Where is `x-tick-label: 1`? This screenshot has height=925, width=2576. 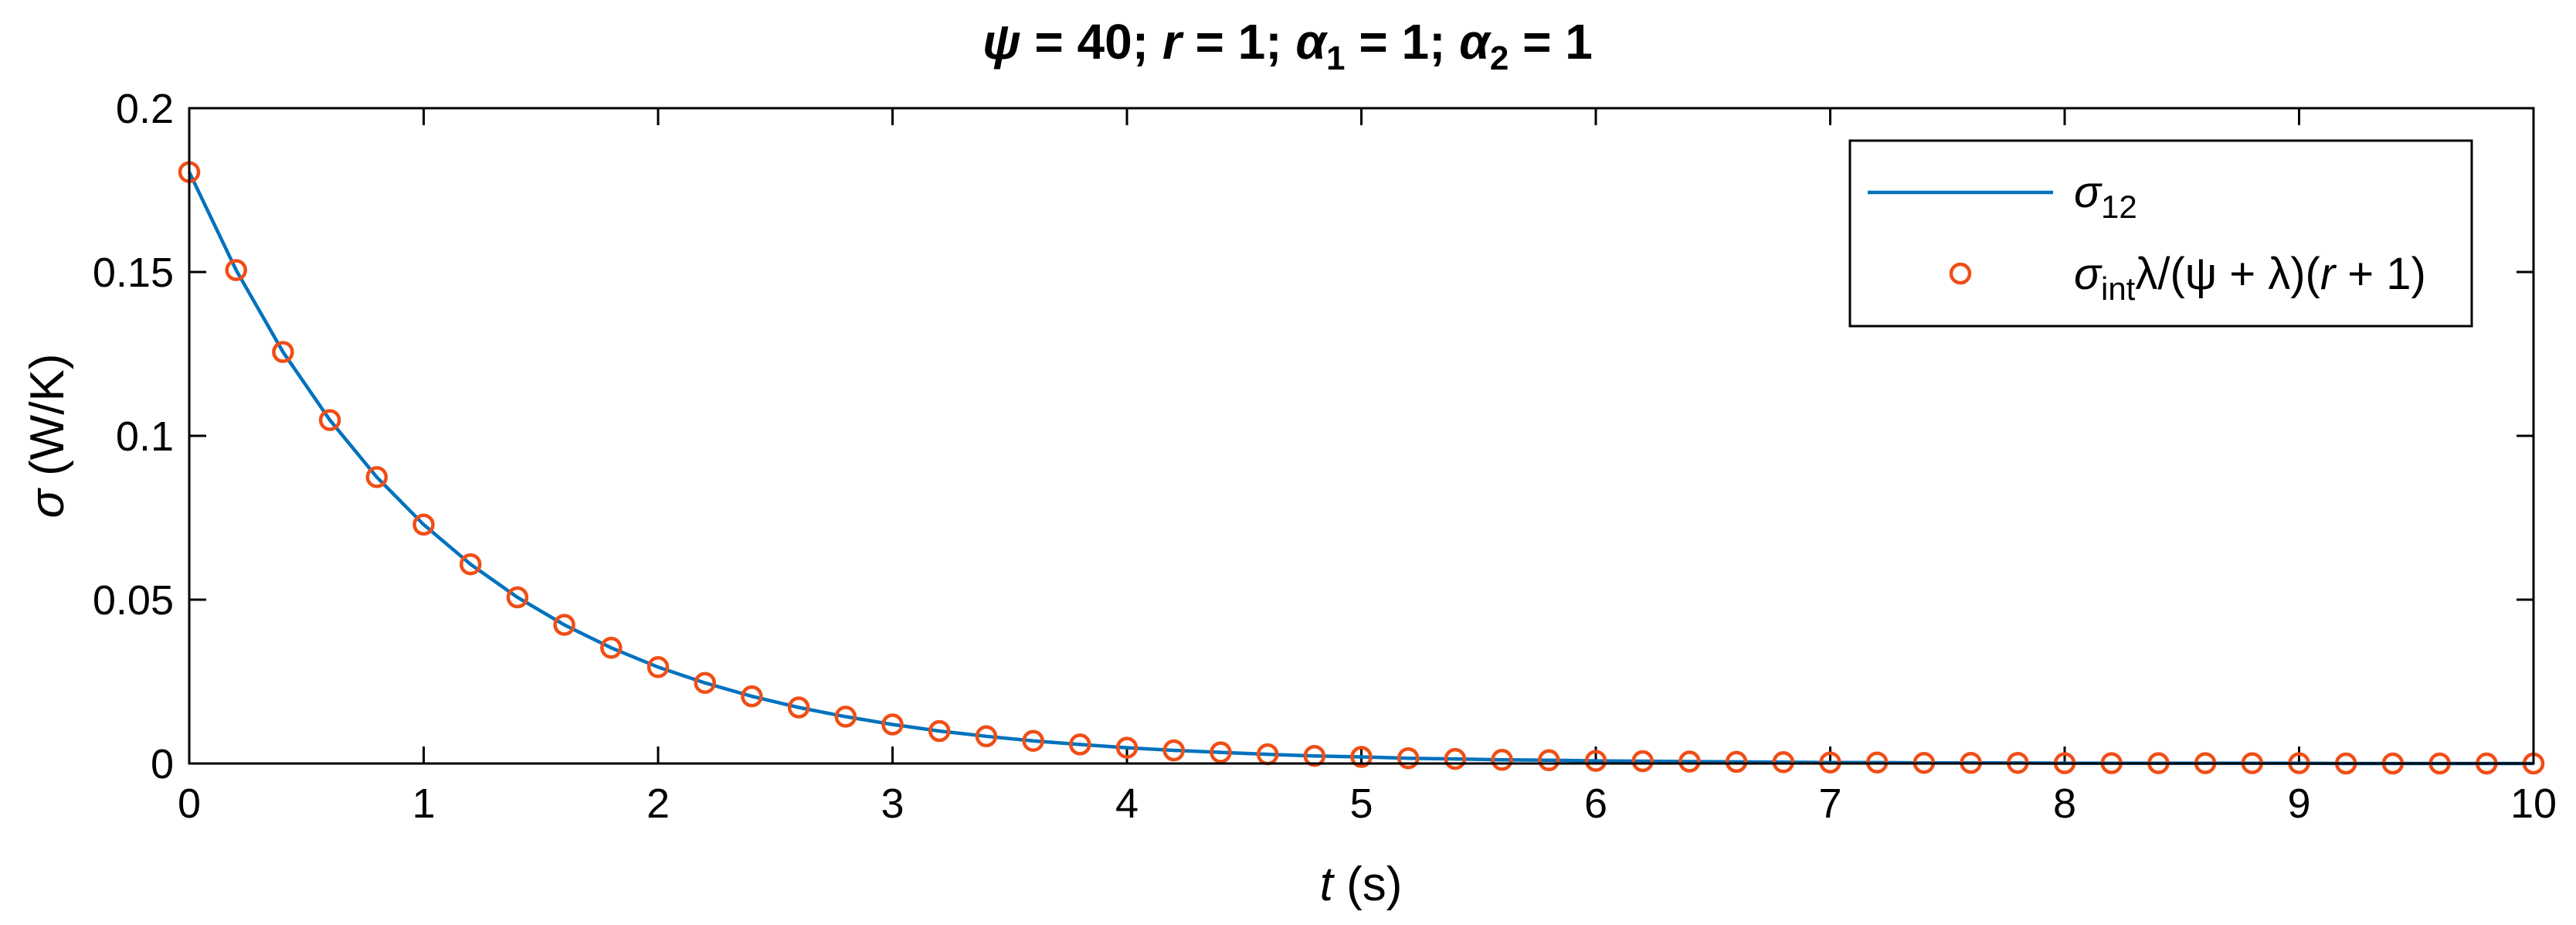
x-tick-label: 1 is located at coordinates (423, 803).